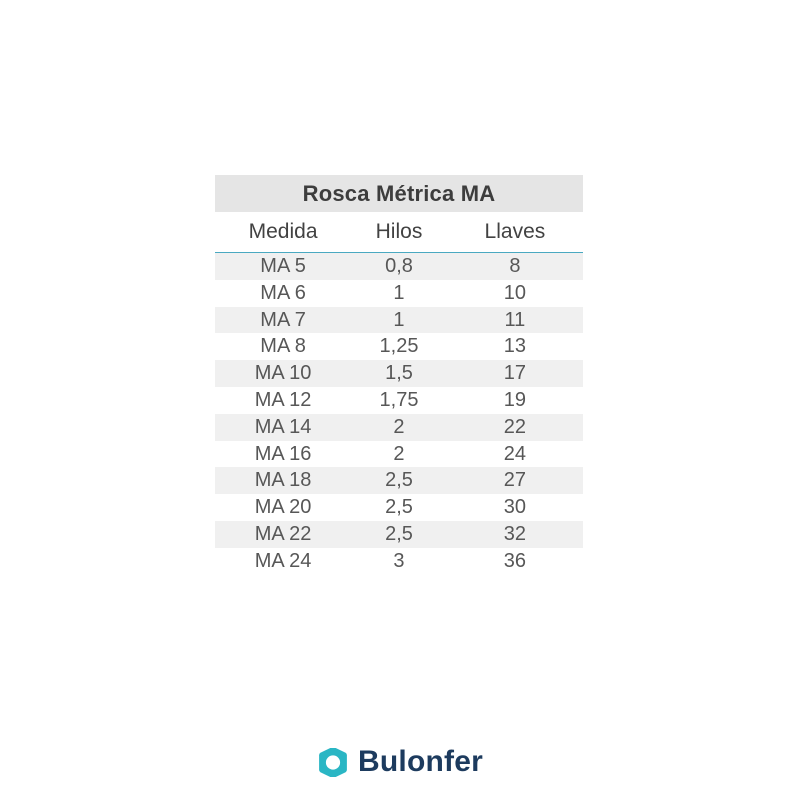  I want to click on table-cell: 30, so click(515, 507).